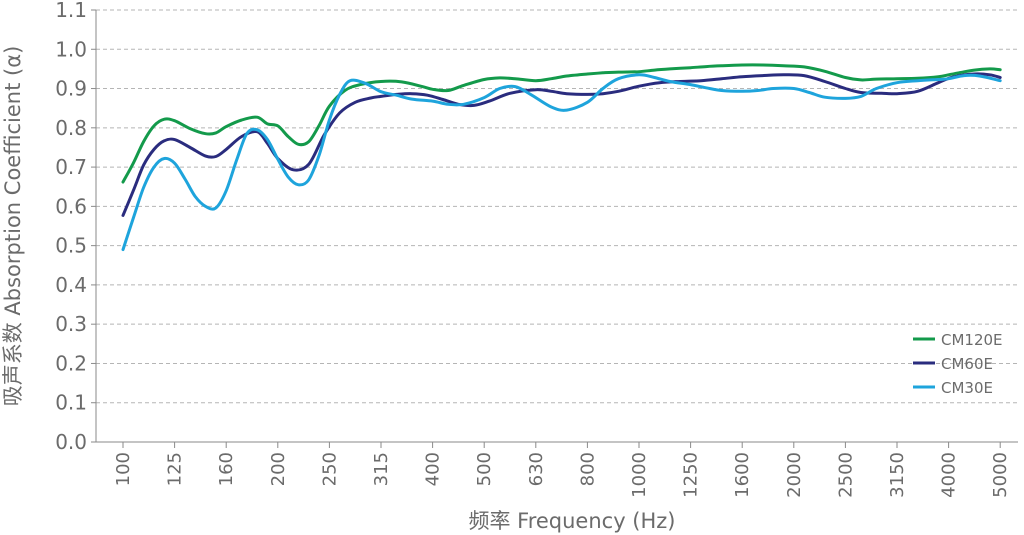 The height and width of the screenshot is (535, 1024). Describe the element at coordinates (587, 469) in the screenshot. I see `x-tick-label: 800` at that location.